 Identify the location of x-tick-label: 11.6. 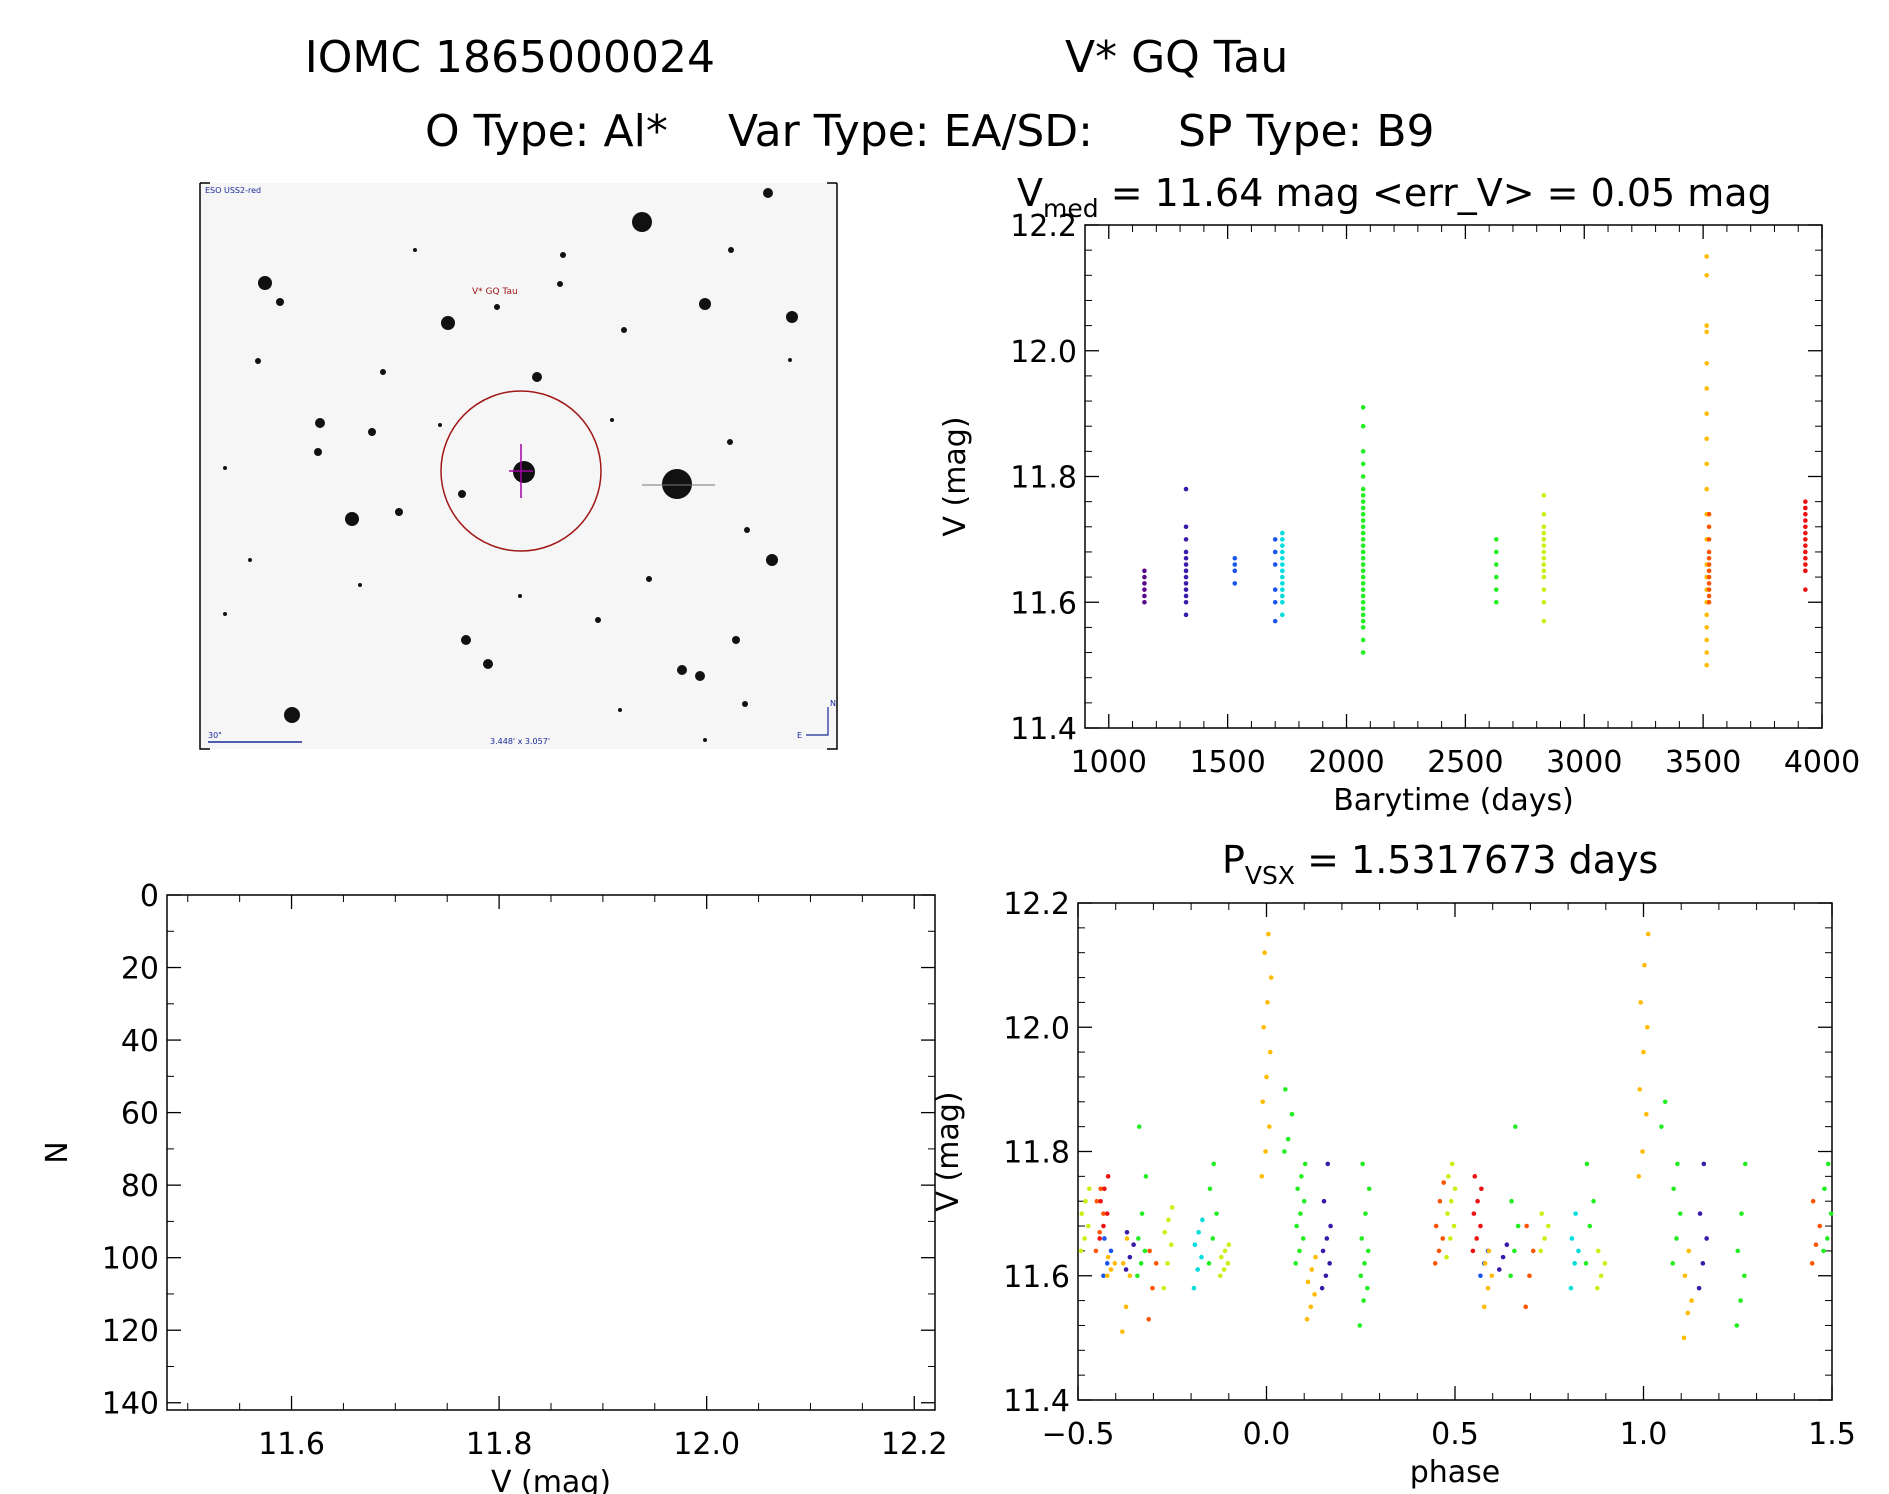
(291, 1444).